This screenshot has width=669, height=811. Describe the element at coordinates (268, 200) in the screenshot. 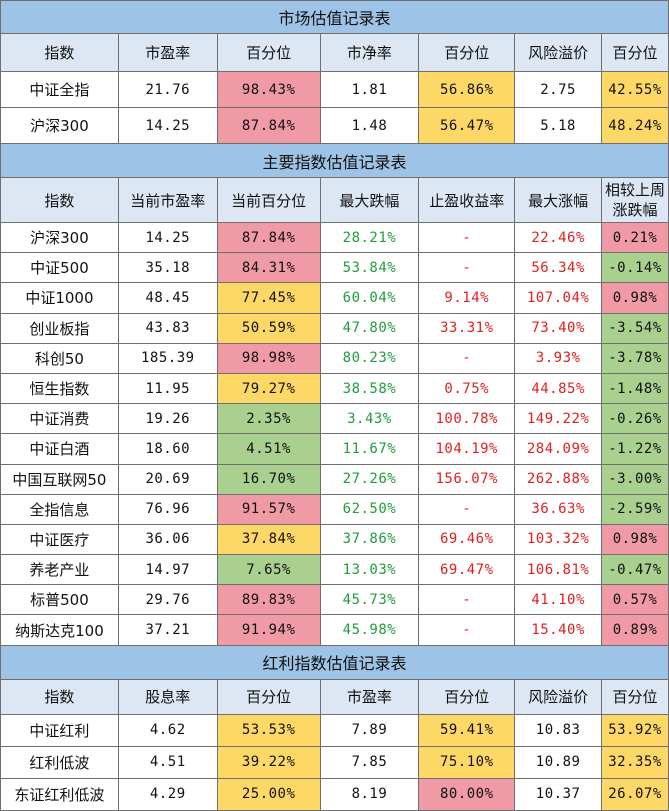

I see `main-index-header-cell: 当前百分位` at that location.